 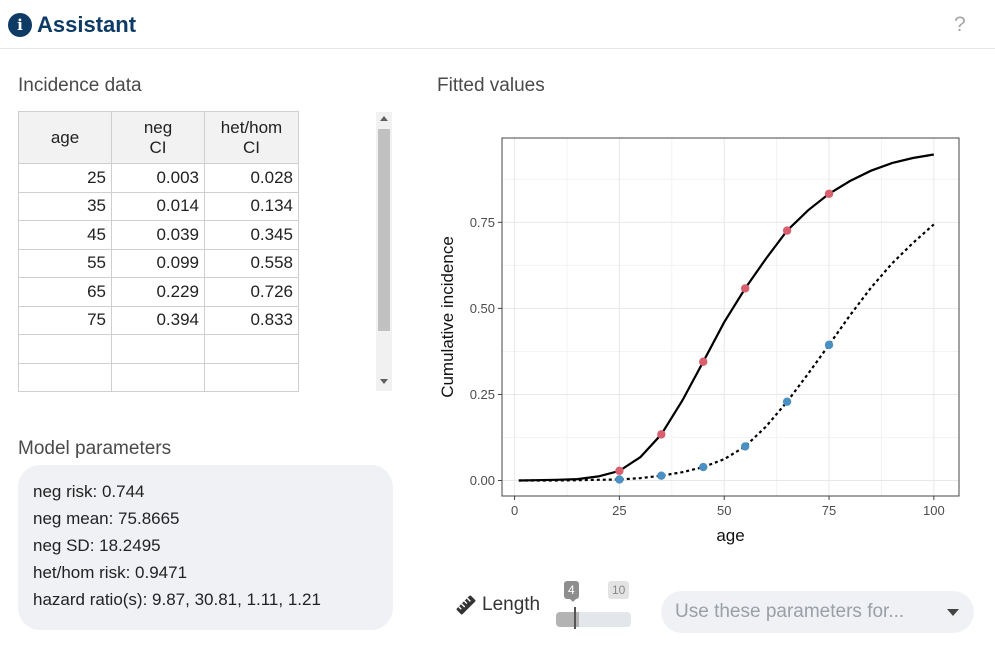 What do you see at coordinates (593, 619) in the screenshot?
I see `slider-track` at bounding box center [593, 619].